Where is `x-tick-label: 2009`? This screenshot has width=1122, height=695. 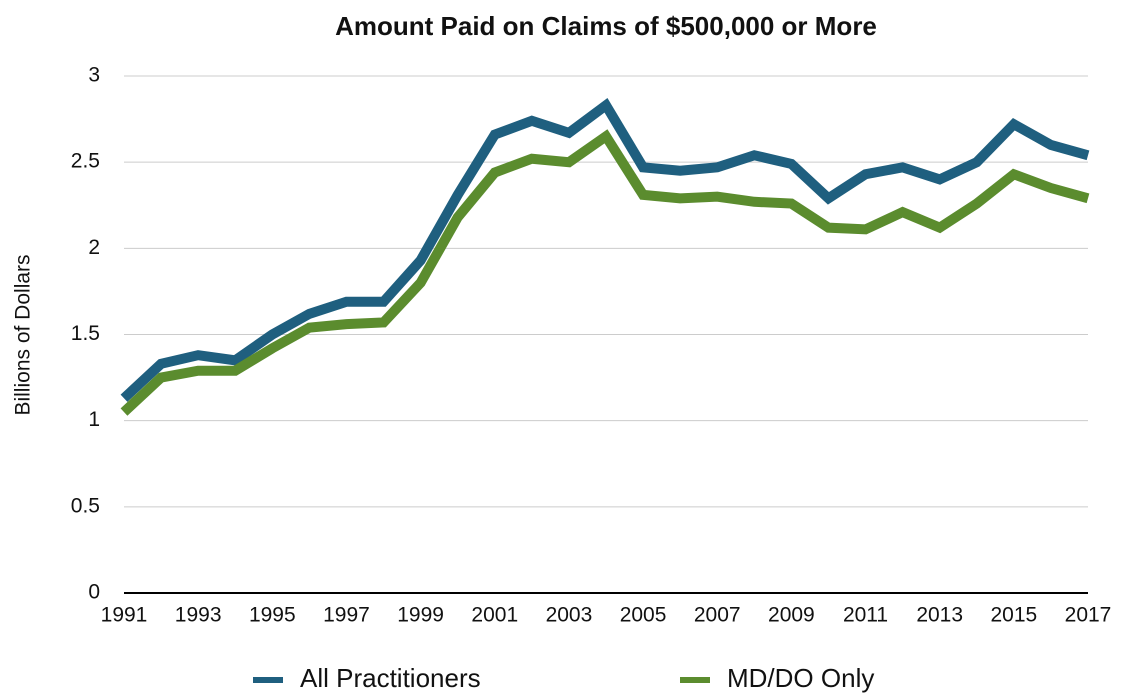 x-tick-label: 2009 is located at coordinates (791, 615).